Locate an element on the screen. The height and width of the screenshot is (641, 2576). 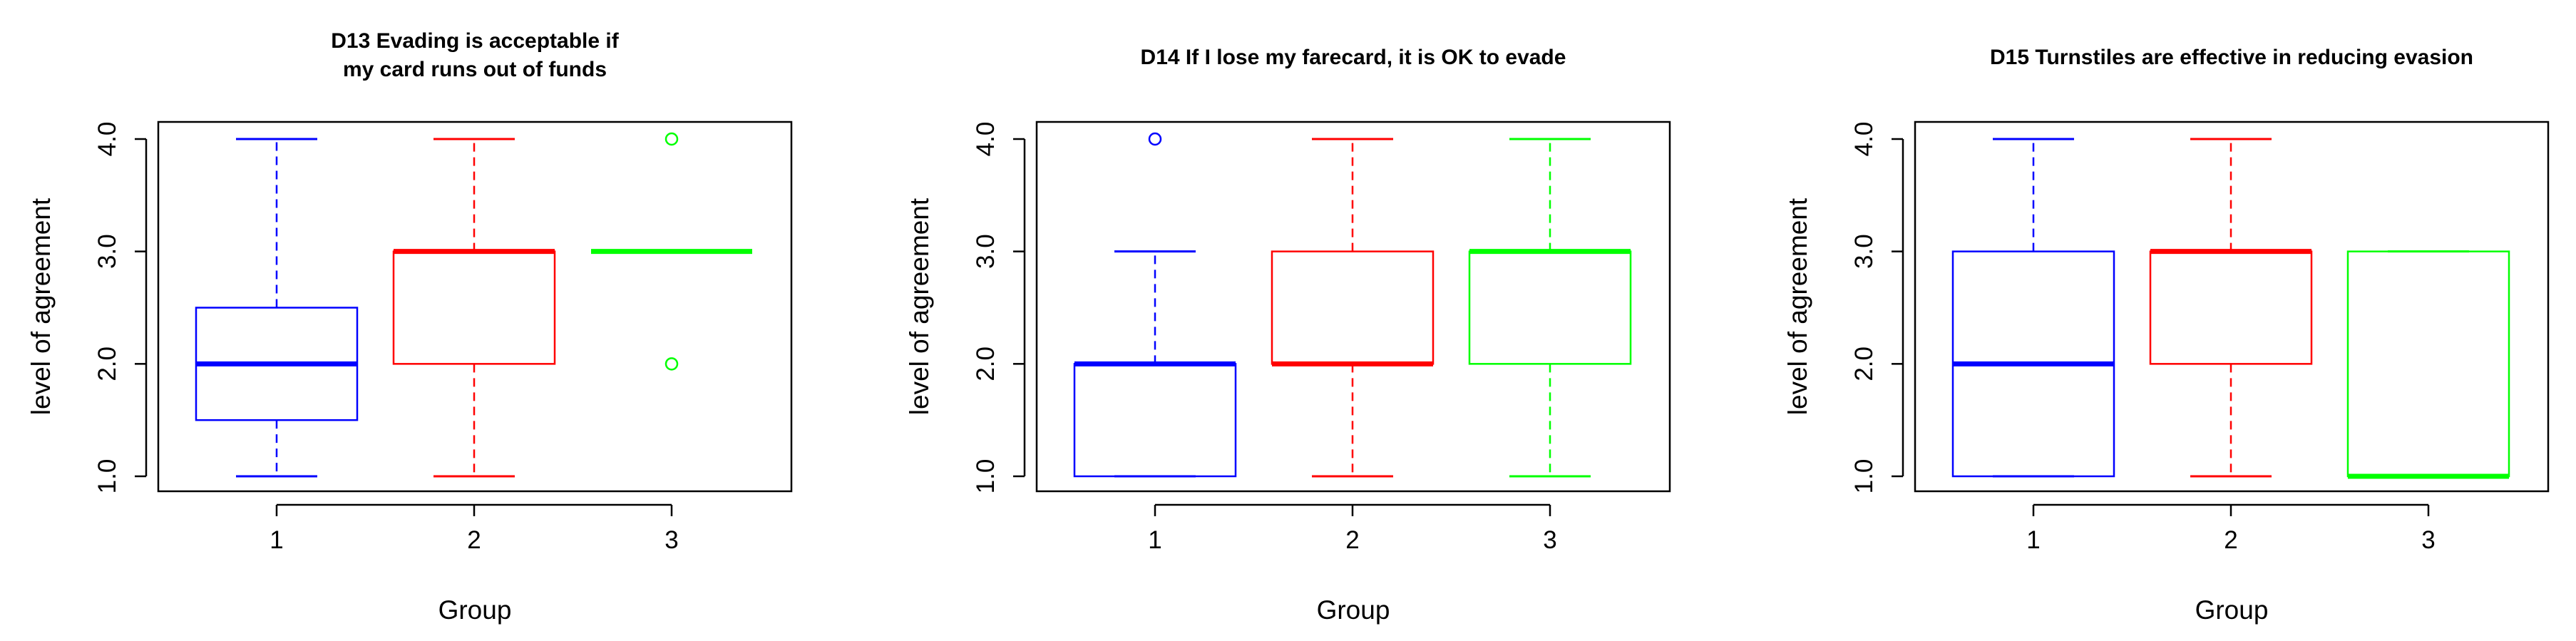
chart-title: D13 Evading is acceptable if is located at coordinates (475, 41).